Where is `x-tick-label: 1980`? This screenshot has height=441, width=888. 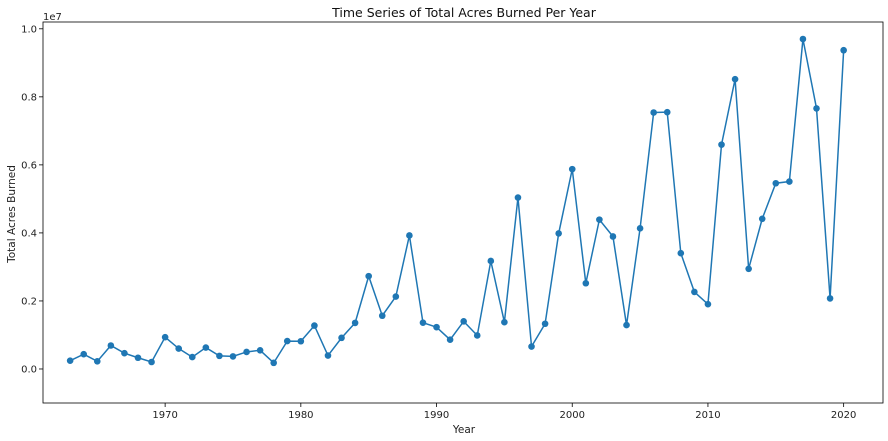
x-tick-label: 1980 is located at coordinates (300, 415).